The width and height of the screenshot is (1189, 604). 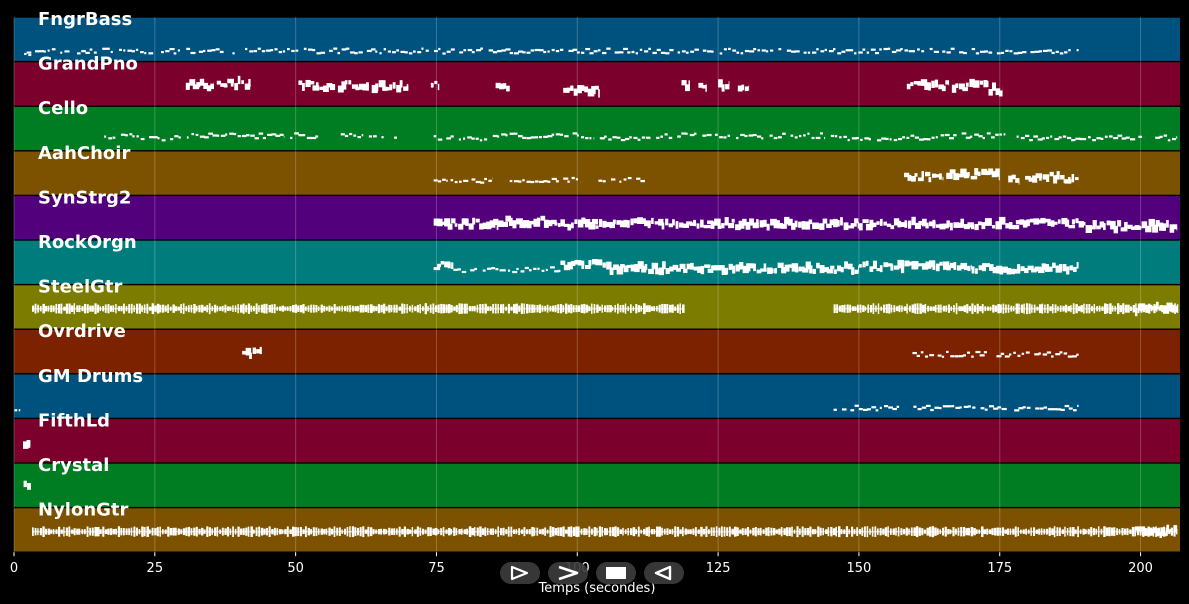 I want to click on track-label: FngrBass, so click(x=85, y=19).